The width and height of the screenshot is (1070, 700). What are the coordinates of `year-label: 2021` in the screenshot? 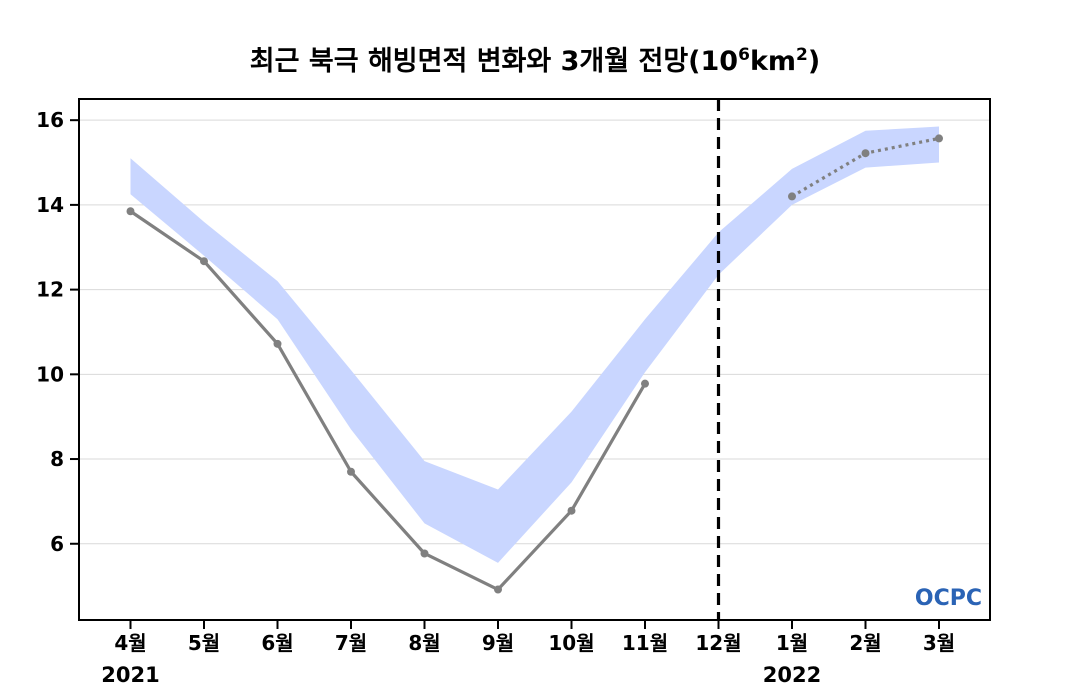 It's located at (130, 675).